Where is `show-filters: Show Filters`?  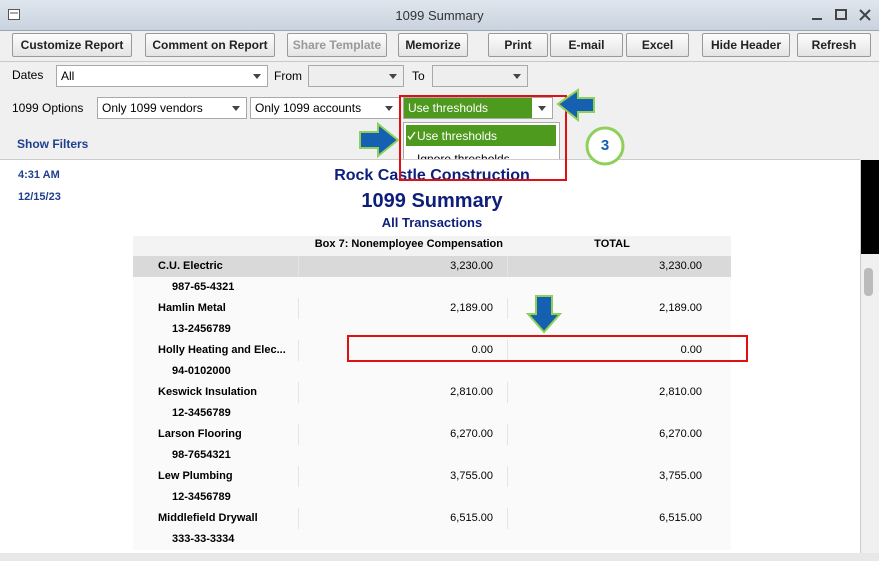
show-filters: Show Filters is located at coordinates (53, 144).